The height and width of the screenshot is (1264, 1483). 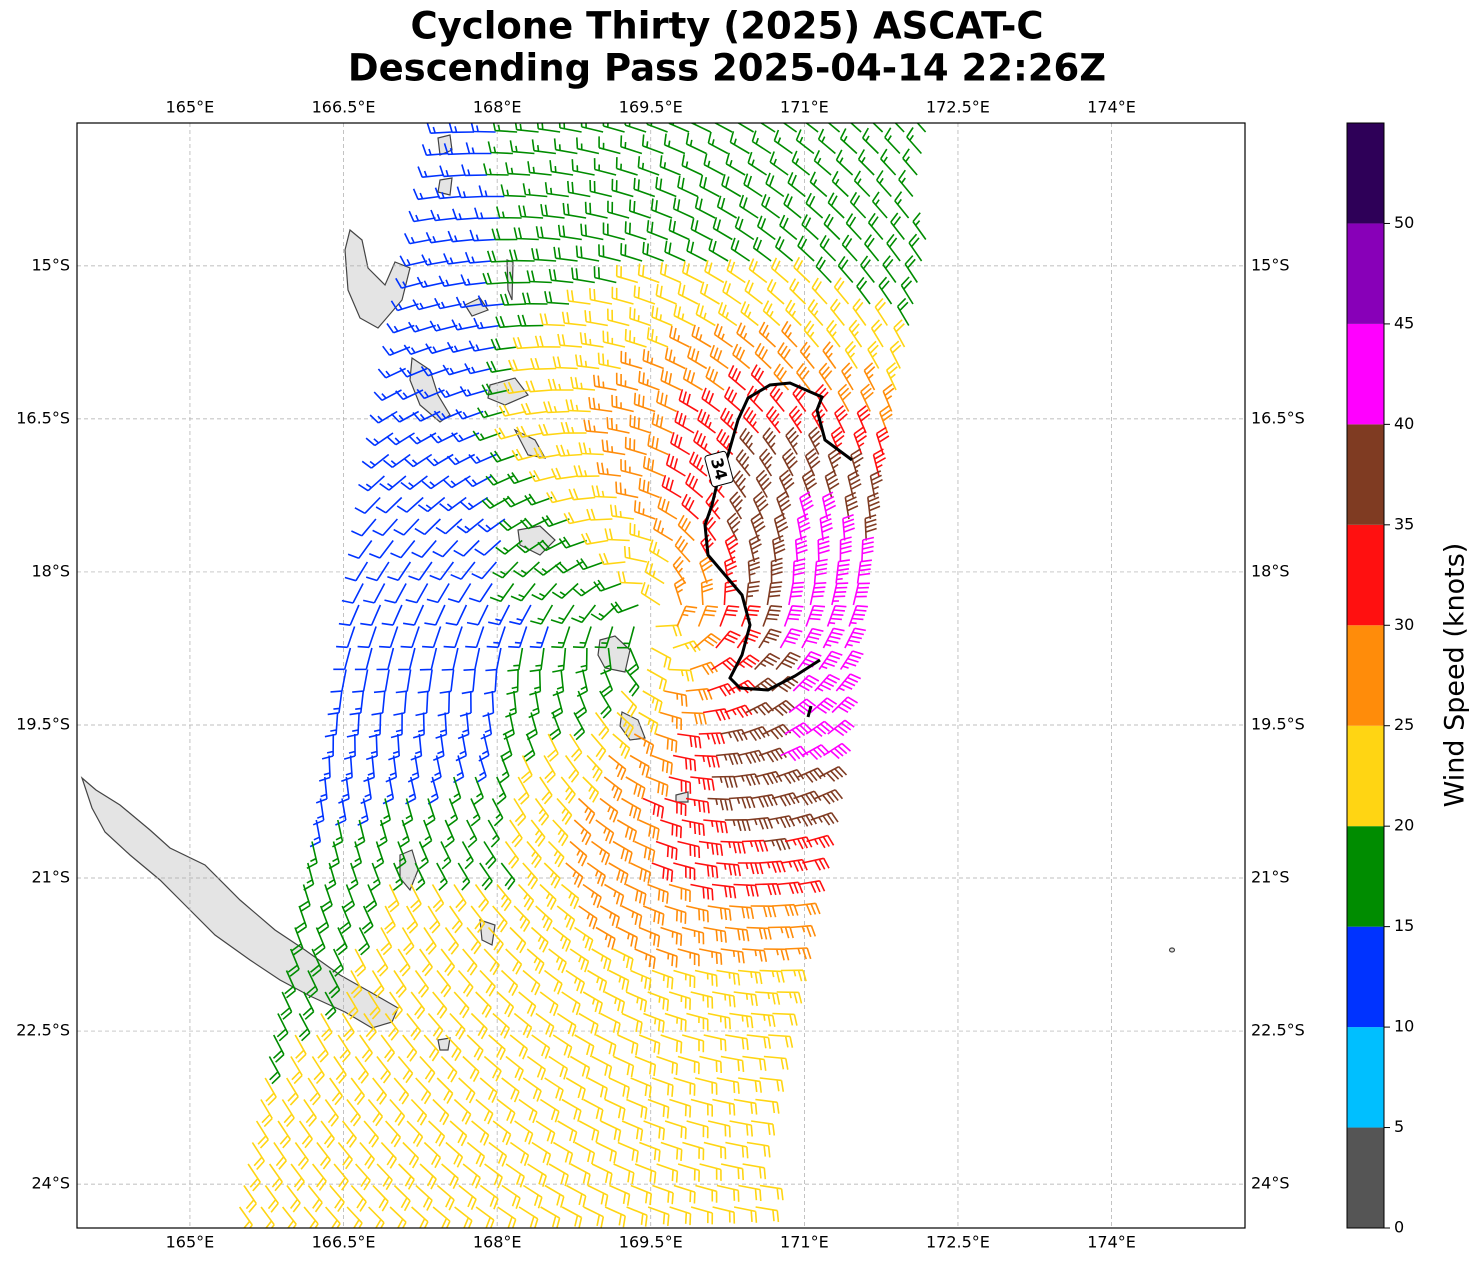 I want to click on colorbar-segment, so click(x=1365, y=776).